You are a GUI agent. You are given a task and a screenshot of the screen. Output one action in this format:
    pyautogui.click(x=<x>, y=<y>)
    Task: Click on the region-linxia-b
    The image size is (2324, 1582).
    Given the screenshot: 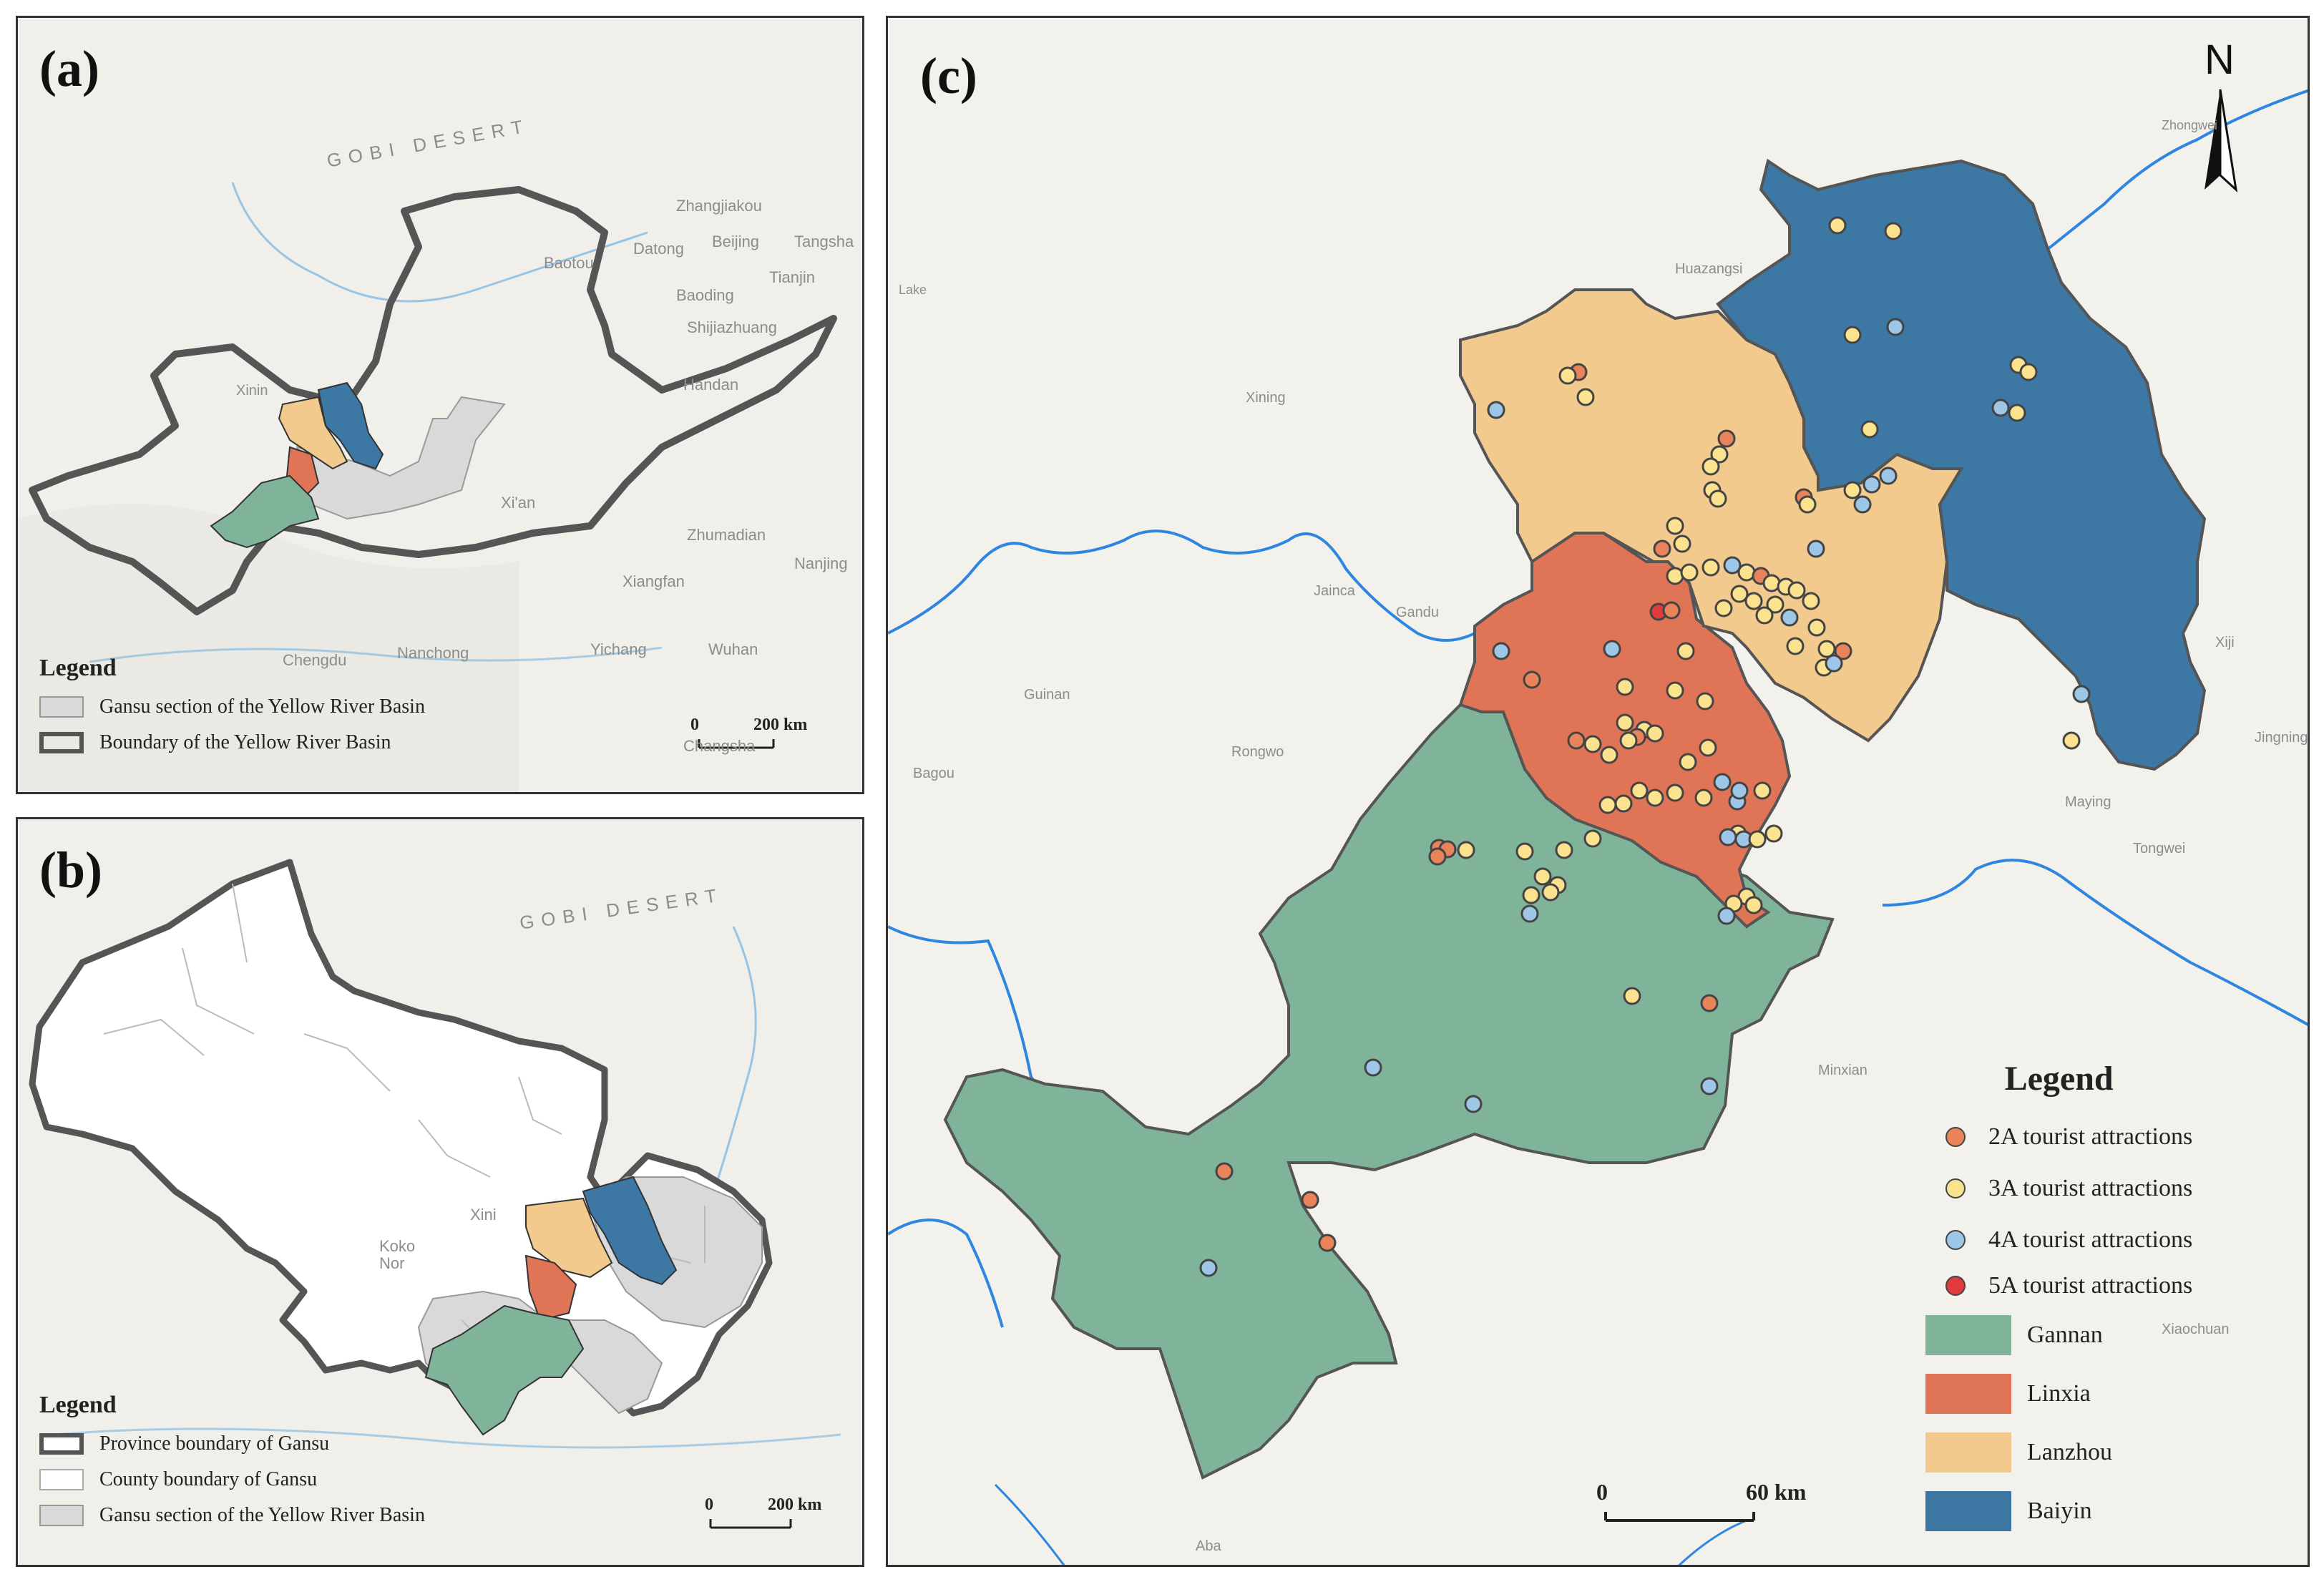 What is the action you would take?
    pyautogui.click(x=551, y=1288)
    